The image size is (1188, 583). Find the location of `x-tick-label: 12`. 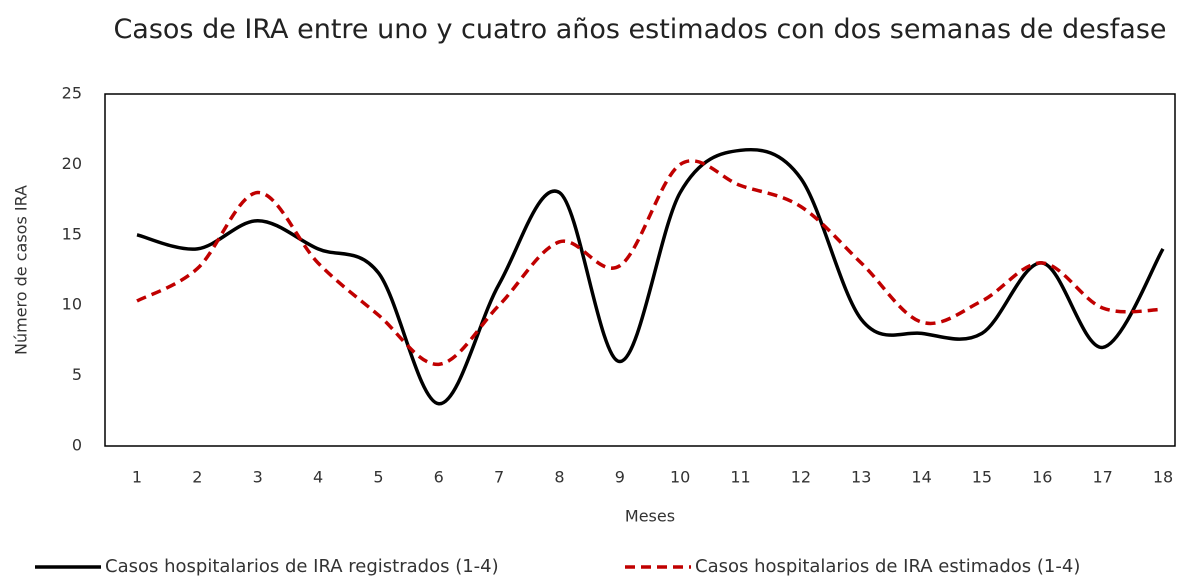

x-tick-label: 12 is located at coordinates (801, 477).